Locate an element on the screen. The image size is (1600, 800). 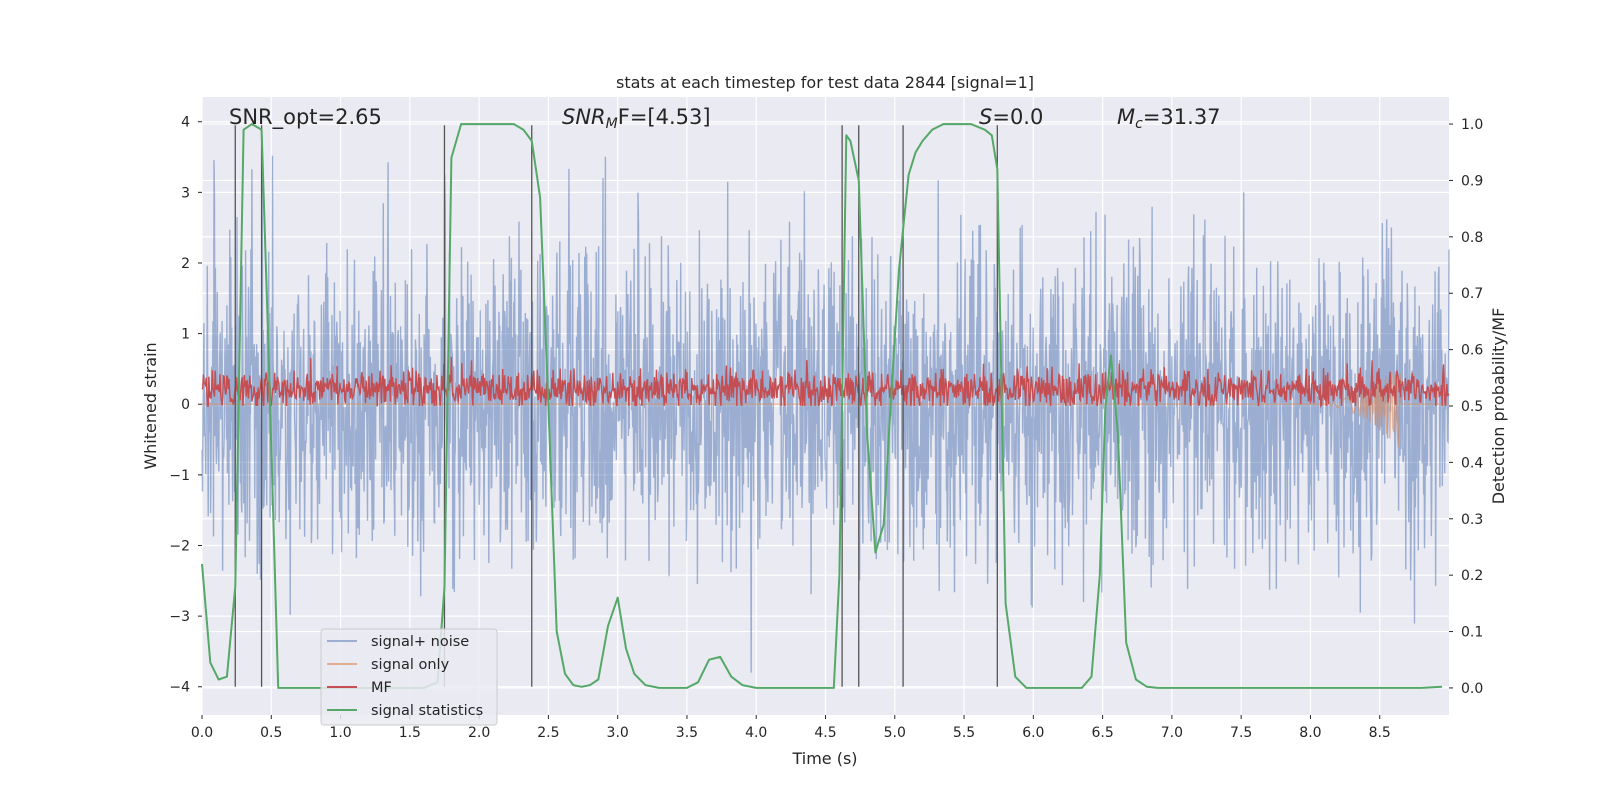
legend-label-signal-statistics: signal statistics is located at coordinates (427, 711).